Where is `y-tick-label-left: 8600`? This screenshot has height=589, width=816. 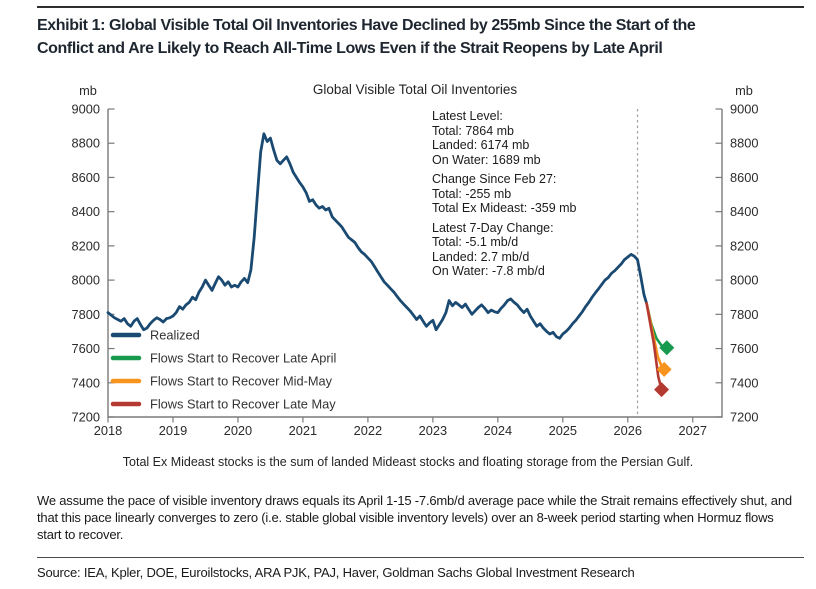 y-tick-label-left: 8600 is located at coordinates (86, 177).